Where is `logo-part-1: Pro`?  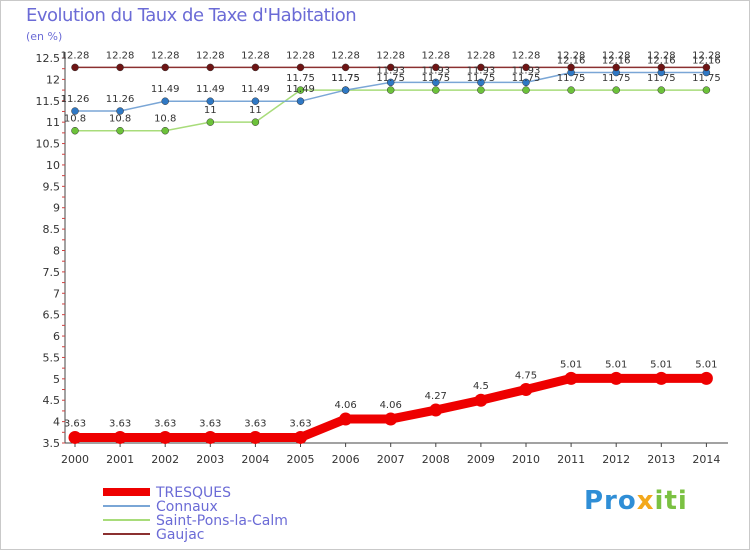 logo-part-1: Pro is located at coordinates (610, 501).